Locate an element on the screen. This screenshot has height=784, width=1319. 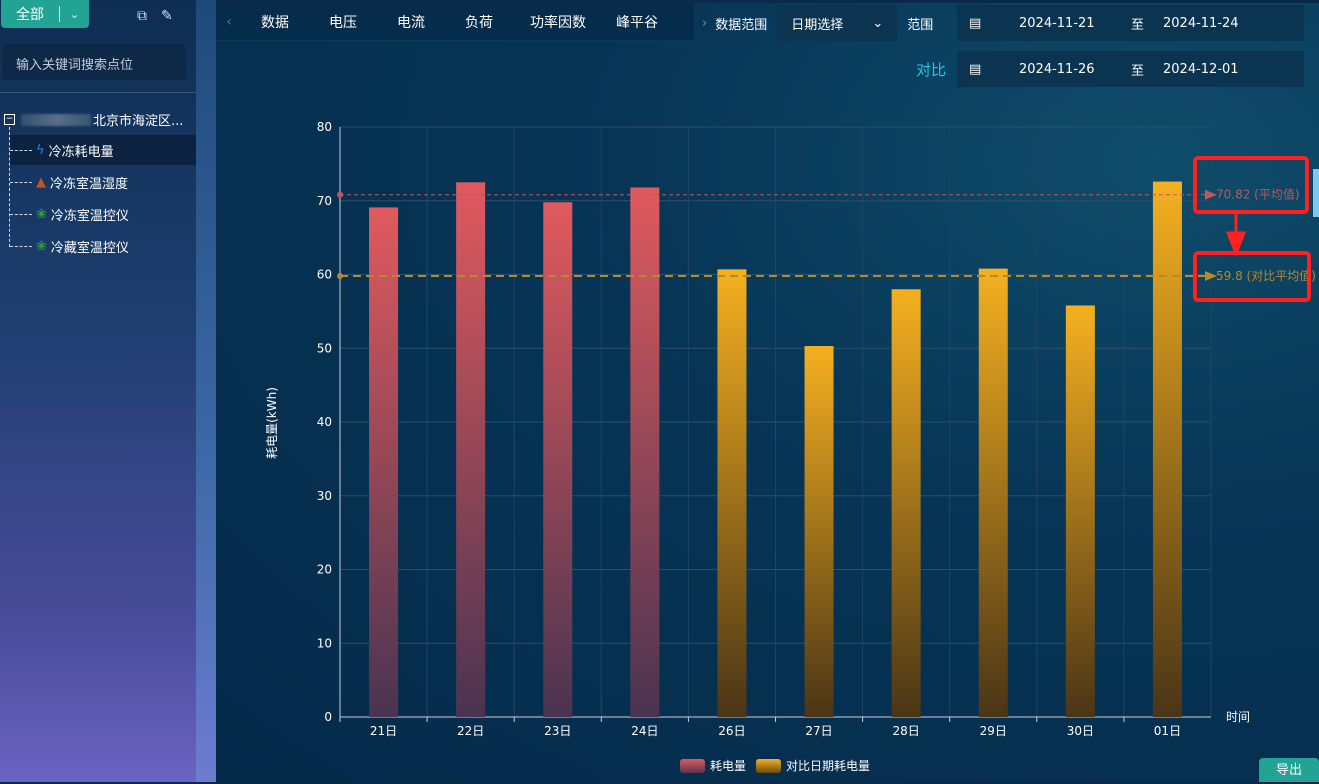
scrollbar is located at coordinates (1316, 193).